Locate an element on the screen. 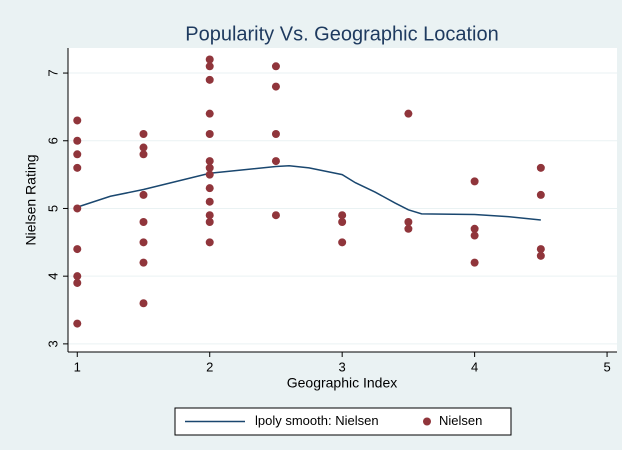 The image size is (622, 450). y-tick-label: 4 is located at coordinates (52, 276).